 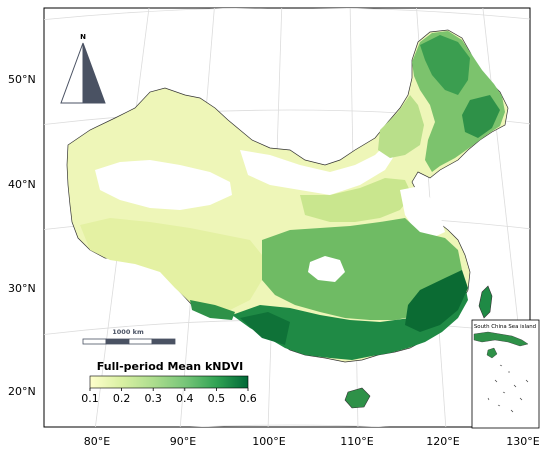 I want to click on himalaya-south-forest, so click(x=212, y=310).